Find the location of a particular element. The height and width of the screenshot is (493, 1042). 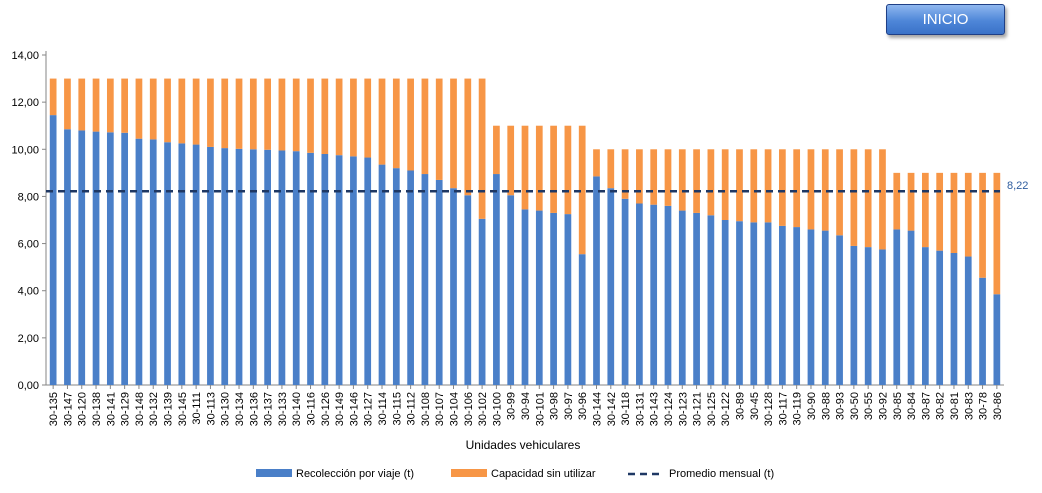

x-tick-label: 30-50 is located at coordinates (855, 406).